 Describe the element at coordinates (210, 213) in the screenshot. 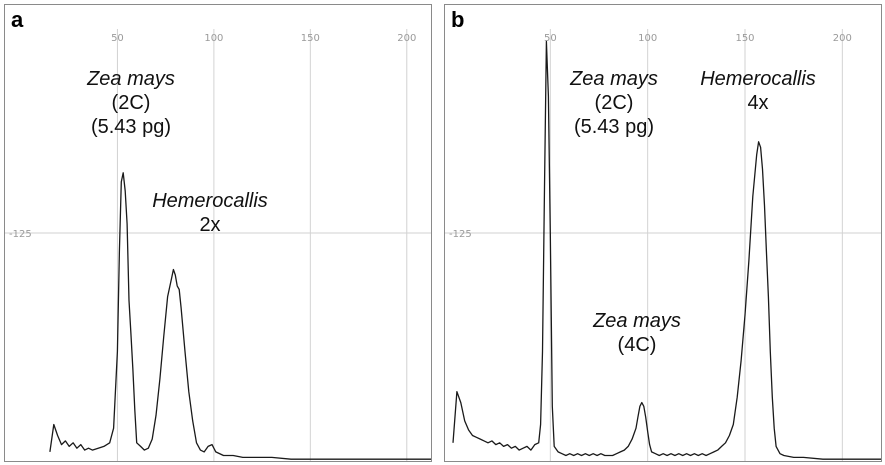

I see `annotation-a-hemerocallis: Hemerocallis 2x` at that location.